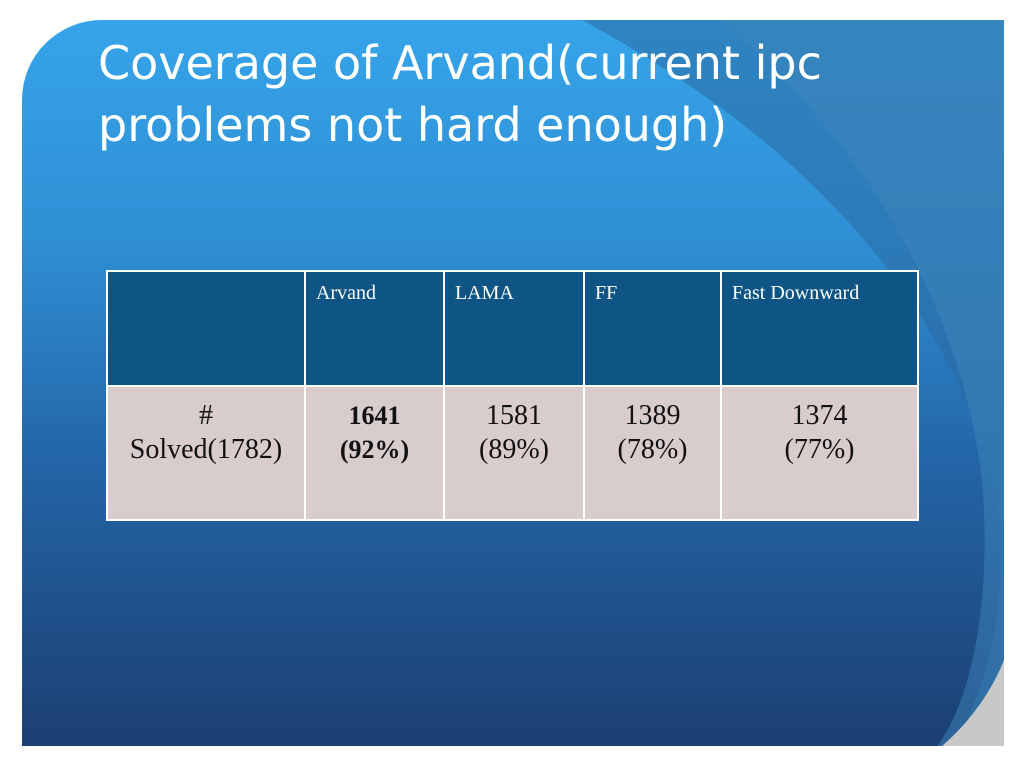 Image resolution: width=1024 pixels, height=768 pixels. Describe the element at coordinates (973, 703) in the screenshot. I see `corner-shape` at that location.